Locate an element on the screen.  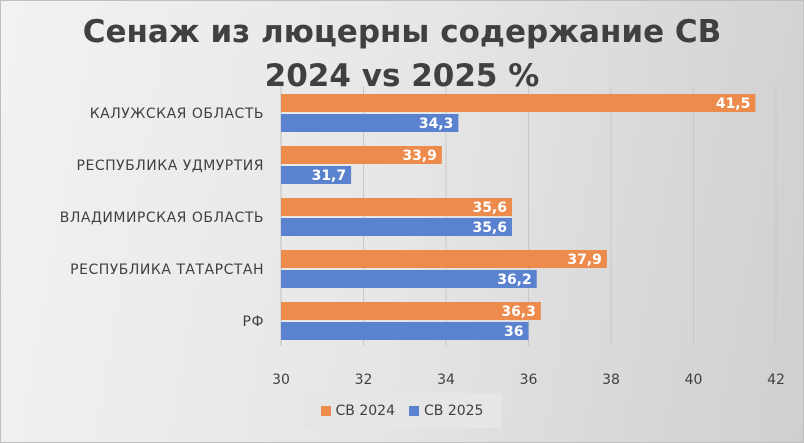
data-label: 33,9 is located at coordinates (419, 156).